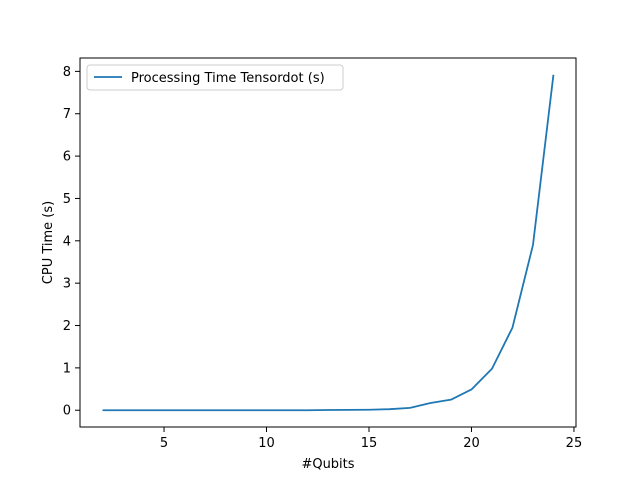 This screenshot has height=480, width=640. What do you see at coordinates (327, 464) in the screenshot?
I see `x-axis-label: #Qubits` at bounding box center [327, 464].